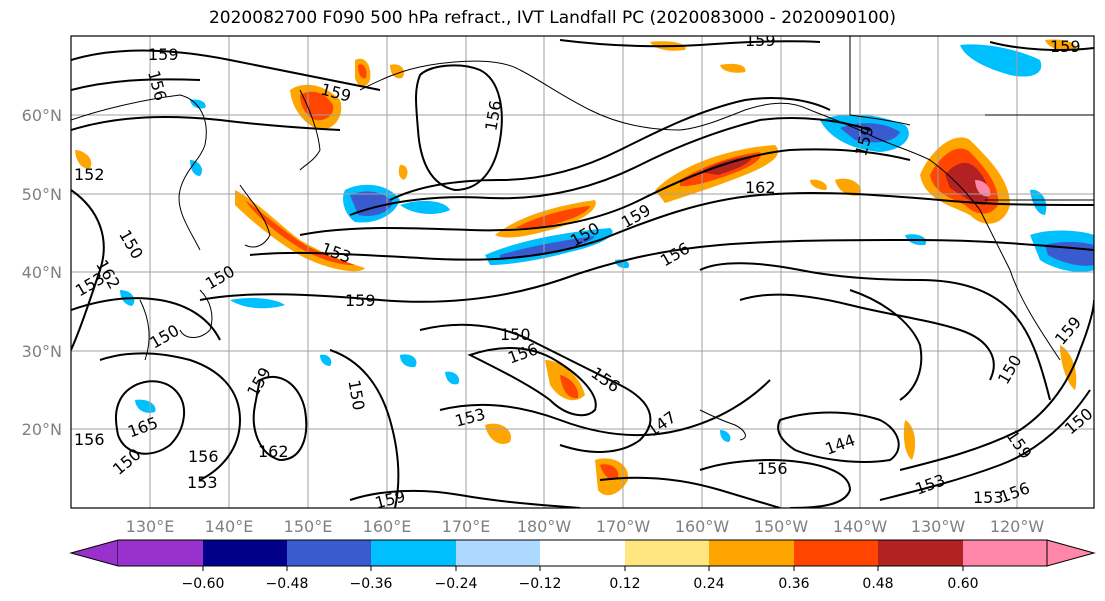 Image resolution: width=1105 pixels, height=601 pixels. Describe the element at coordinates (938, 526) in the screenshot. I see `lon-label: 130°W` at that location.